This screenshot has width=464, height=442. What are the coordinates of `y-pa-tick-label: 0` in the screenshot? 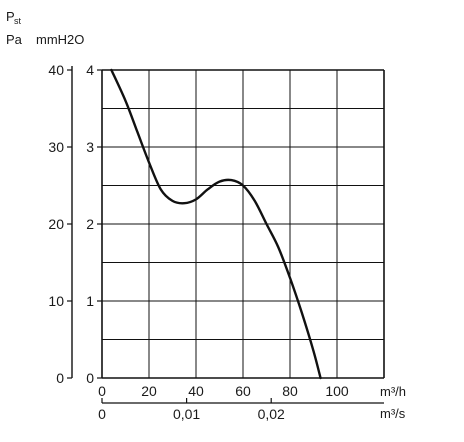 It's located at (60, 378).